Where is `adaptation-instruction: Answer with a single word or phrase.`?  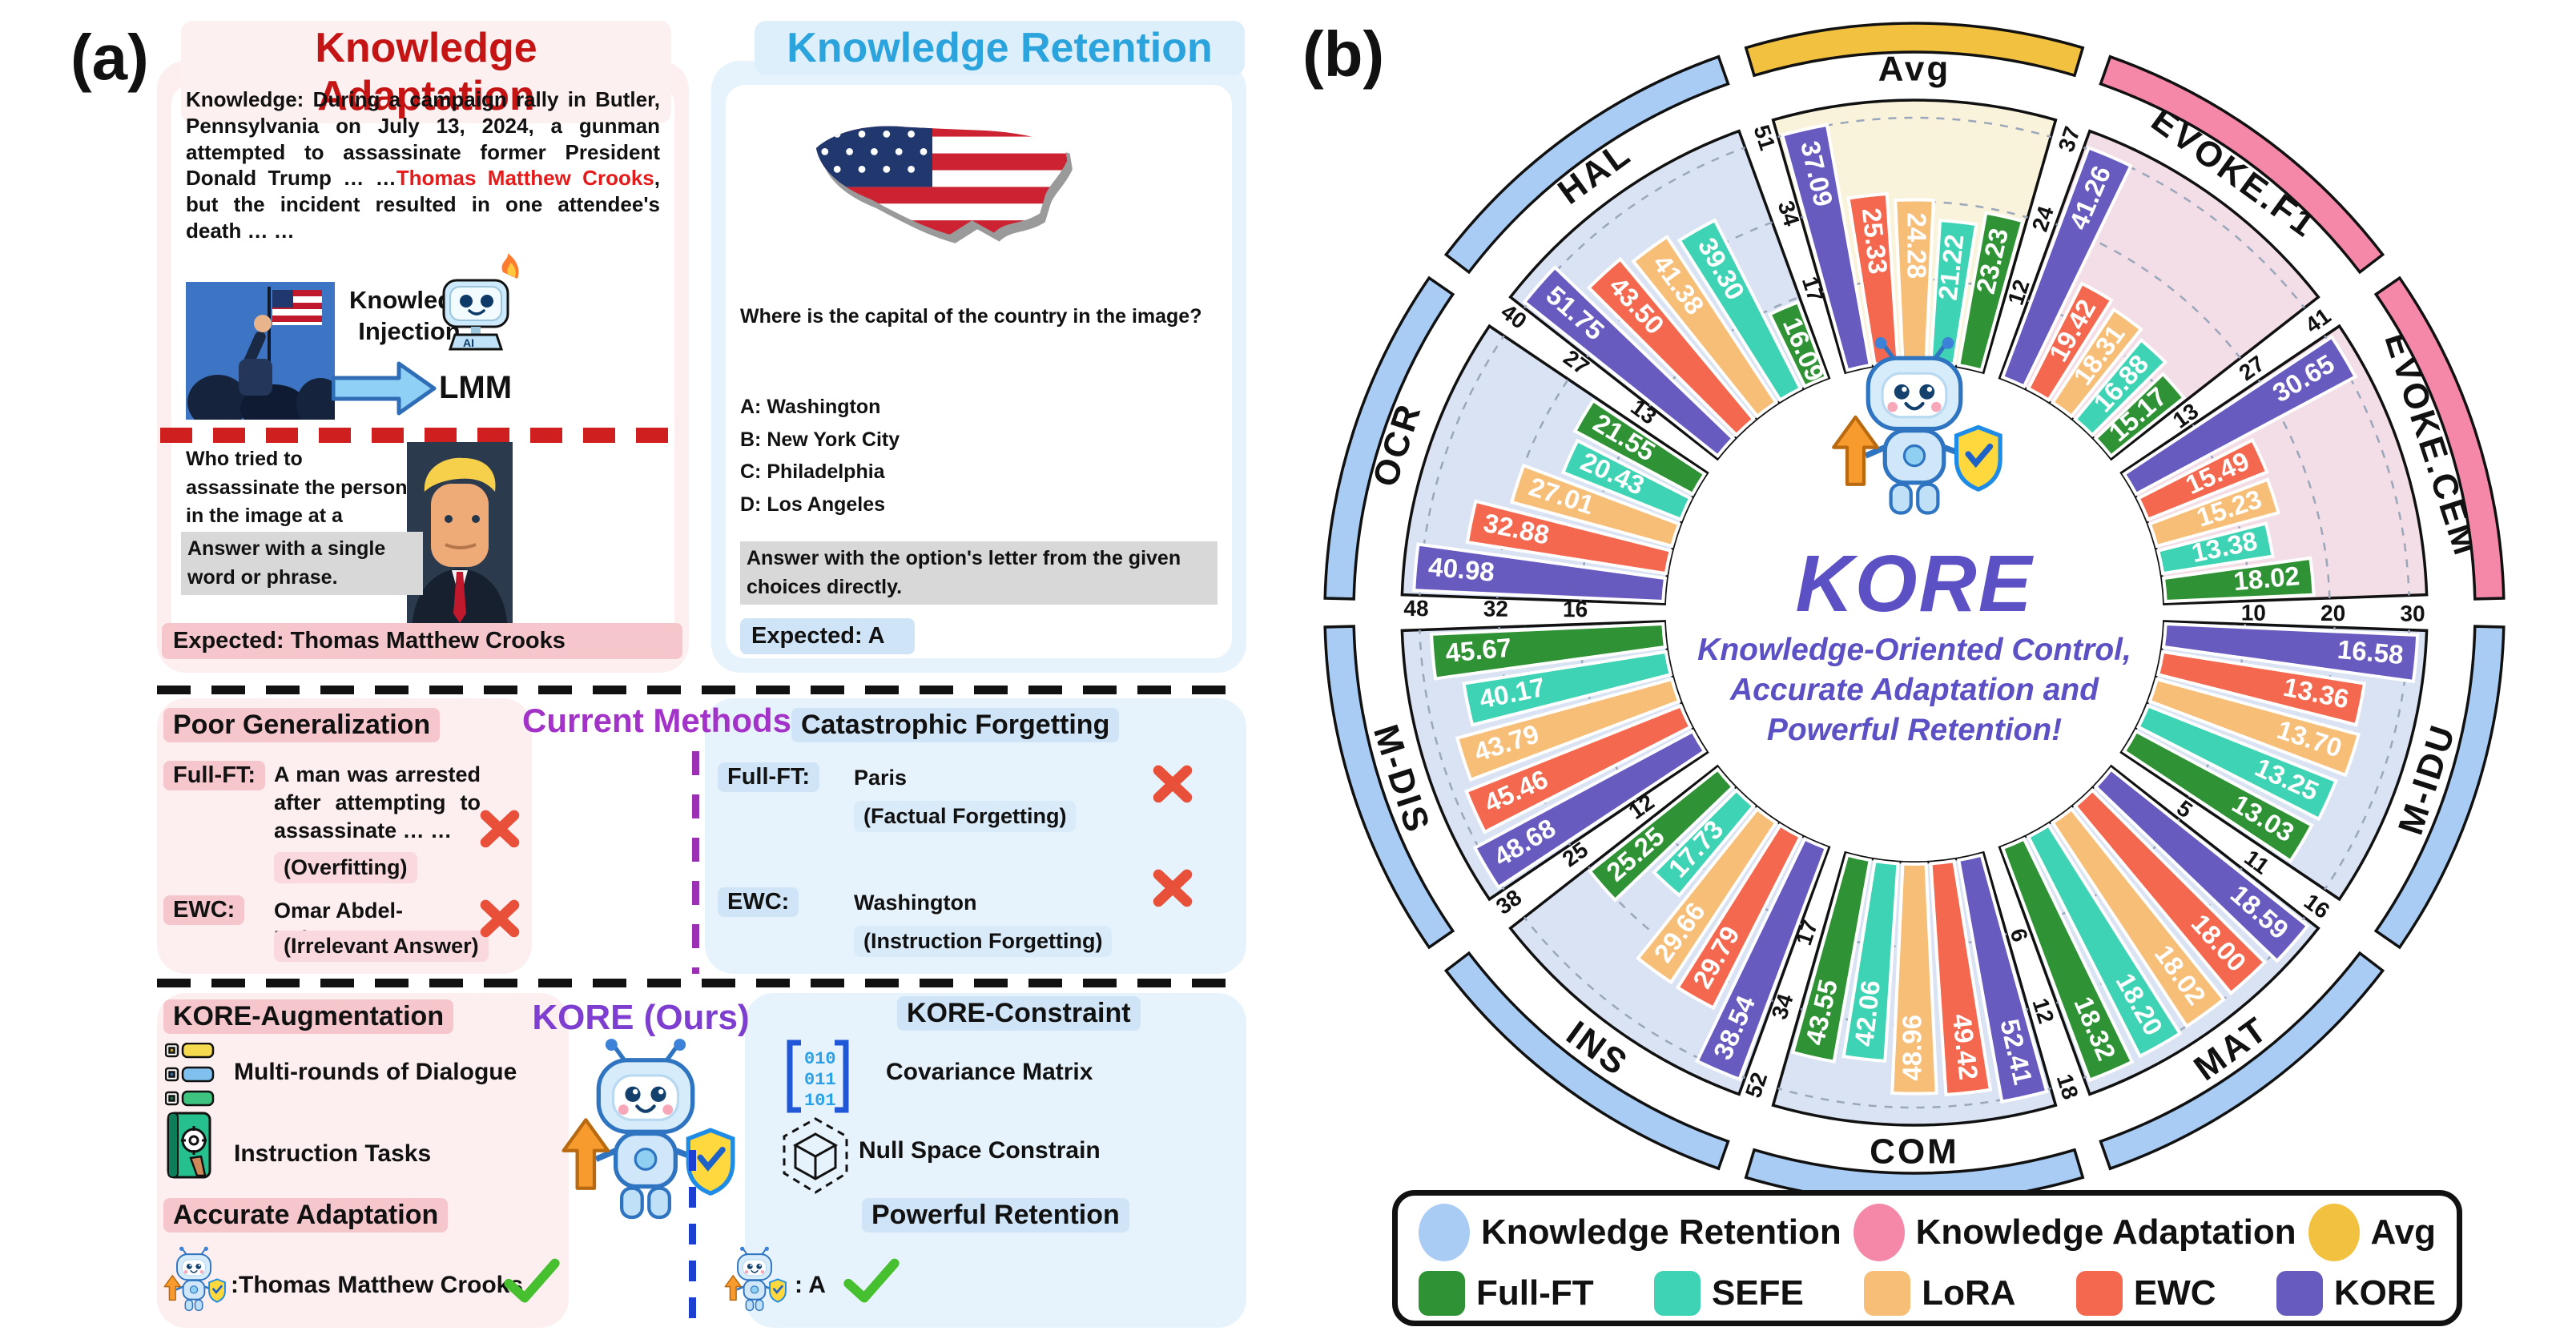 adaptation-instruction: Answer with a single word or phrase. is located at coordinates (302, 563).